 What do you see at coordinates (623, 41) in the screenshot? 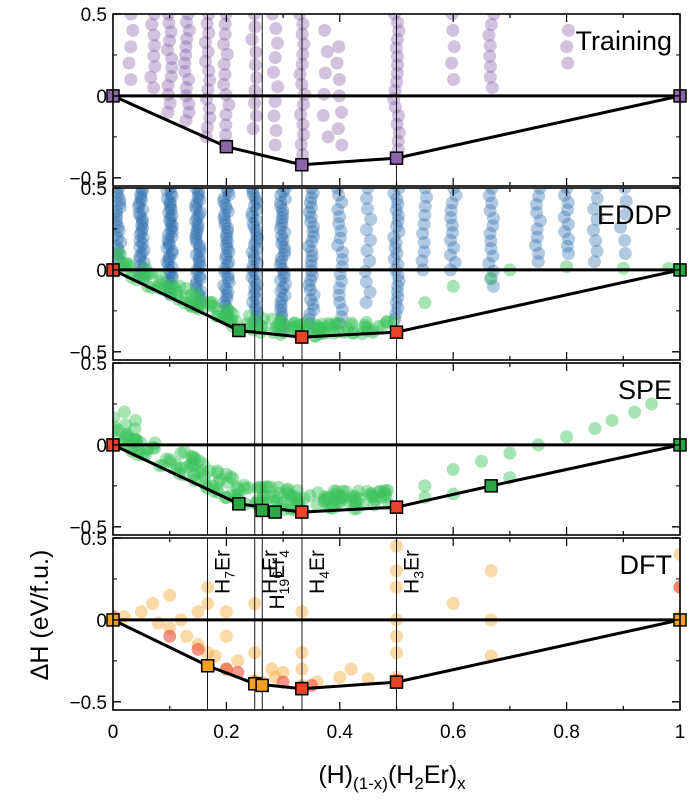
I see `panel-title: Training` at bounding box center [623, 41].